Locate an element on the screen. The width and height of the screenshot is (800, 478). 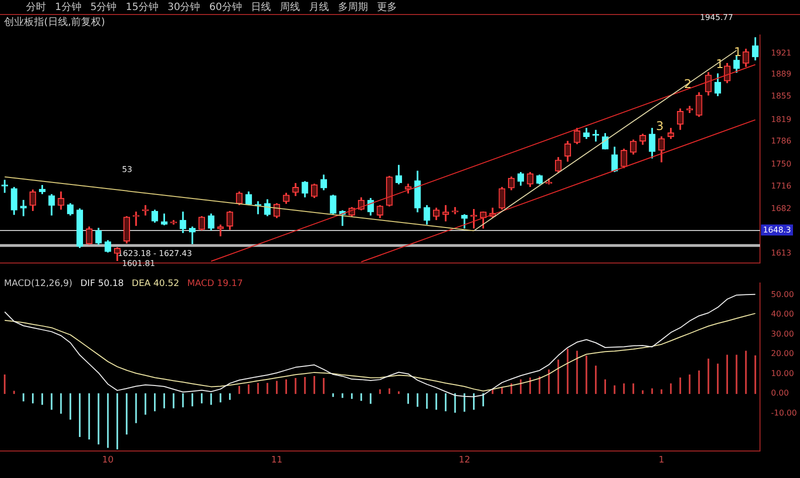
text: 多周期 is located at coordinates (353, 7).